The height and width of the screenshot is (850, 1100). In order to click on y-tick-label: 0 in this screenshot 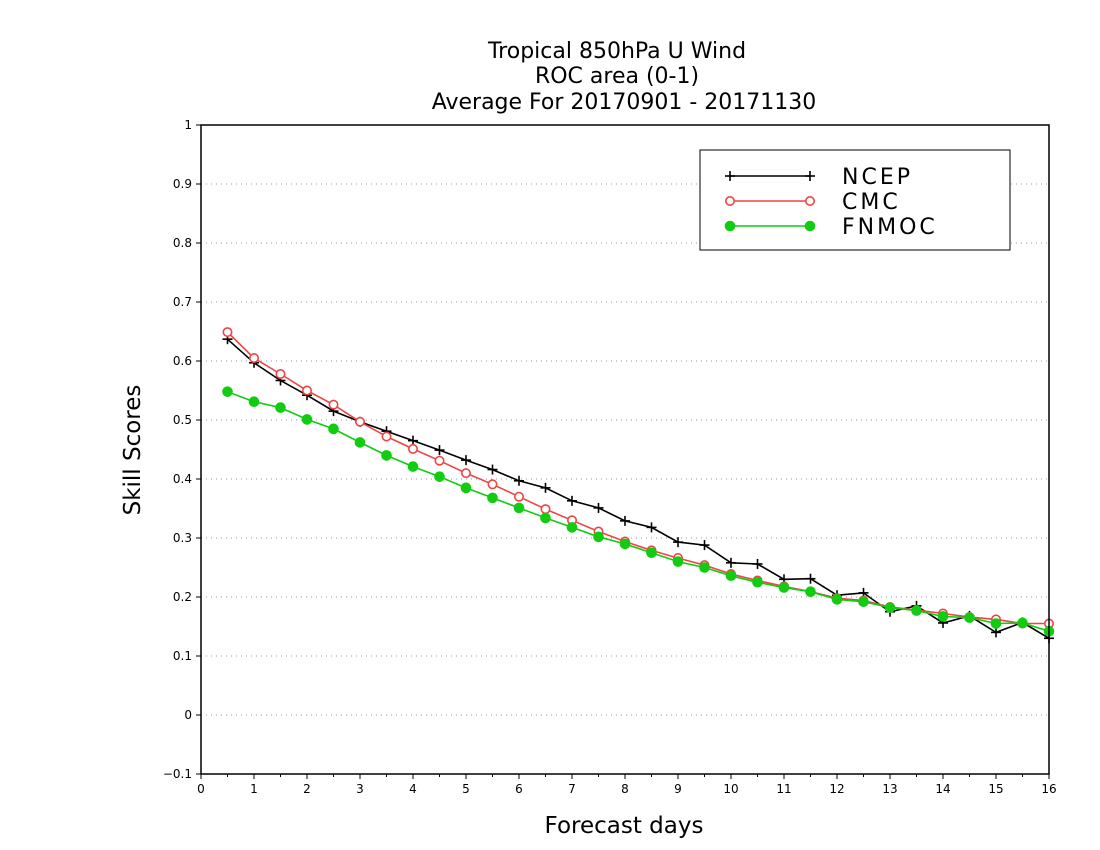, I will do `click(188, 715)`.